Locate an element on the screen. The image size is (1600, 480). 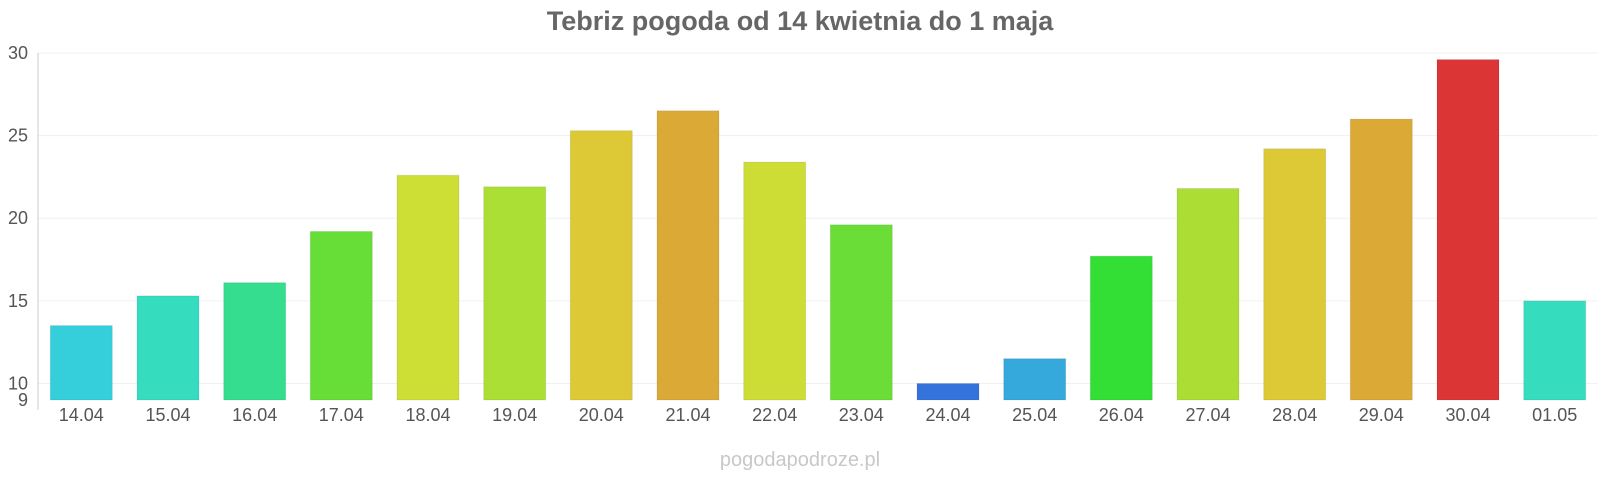
chart-title: Tebriz pogoda od 14 kwietnia do 1 maja is located at coordinates (800, 21).